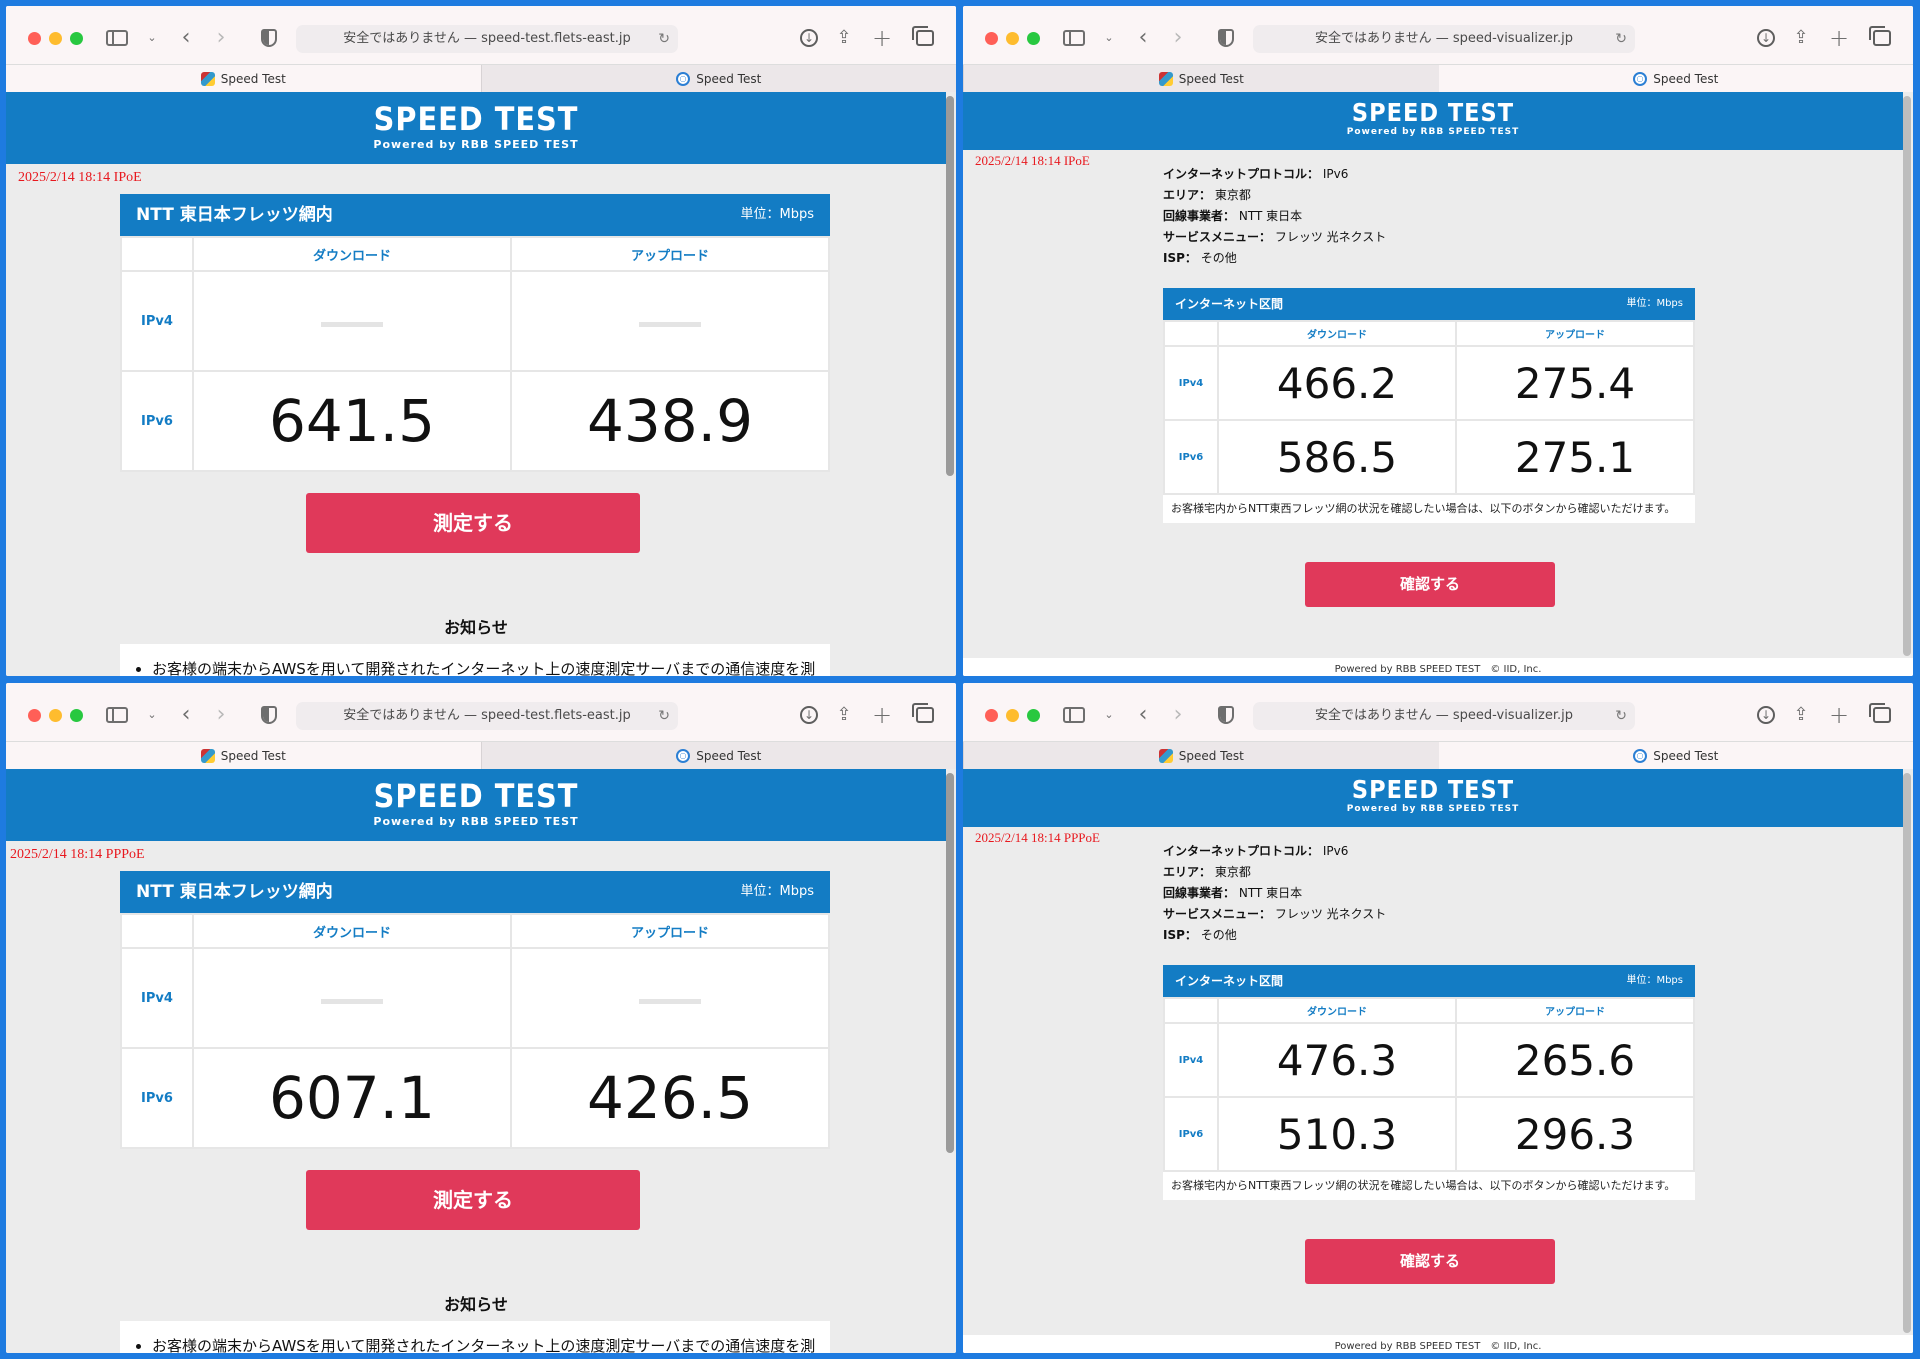  What do you see at coordinates (1180, 935) in the screenshot?
I see `info-key: ISP：` at bounding box center [1180, 935].